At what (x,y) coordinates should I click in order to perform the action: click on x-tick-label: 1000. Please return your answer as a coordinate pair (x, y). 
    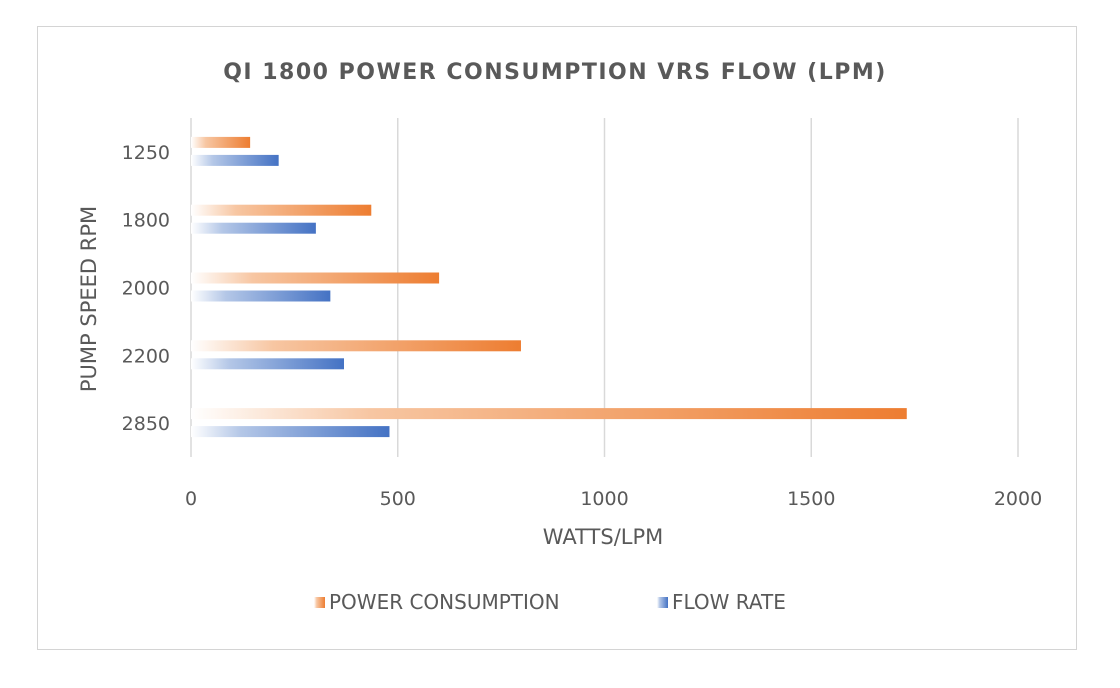
    Looking at the image, I should click on (604, 499).